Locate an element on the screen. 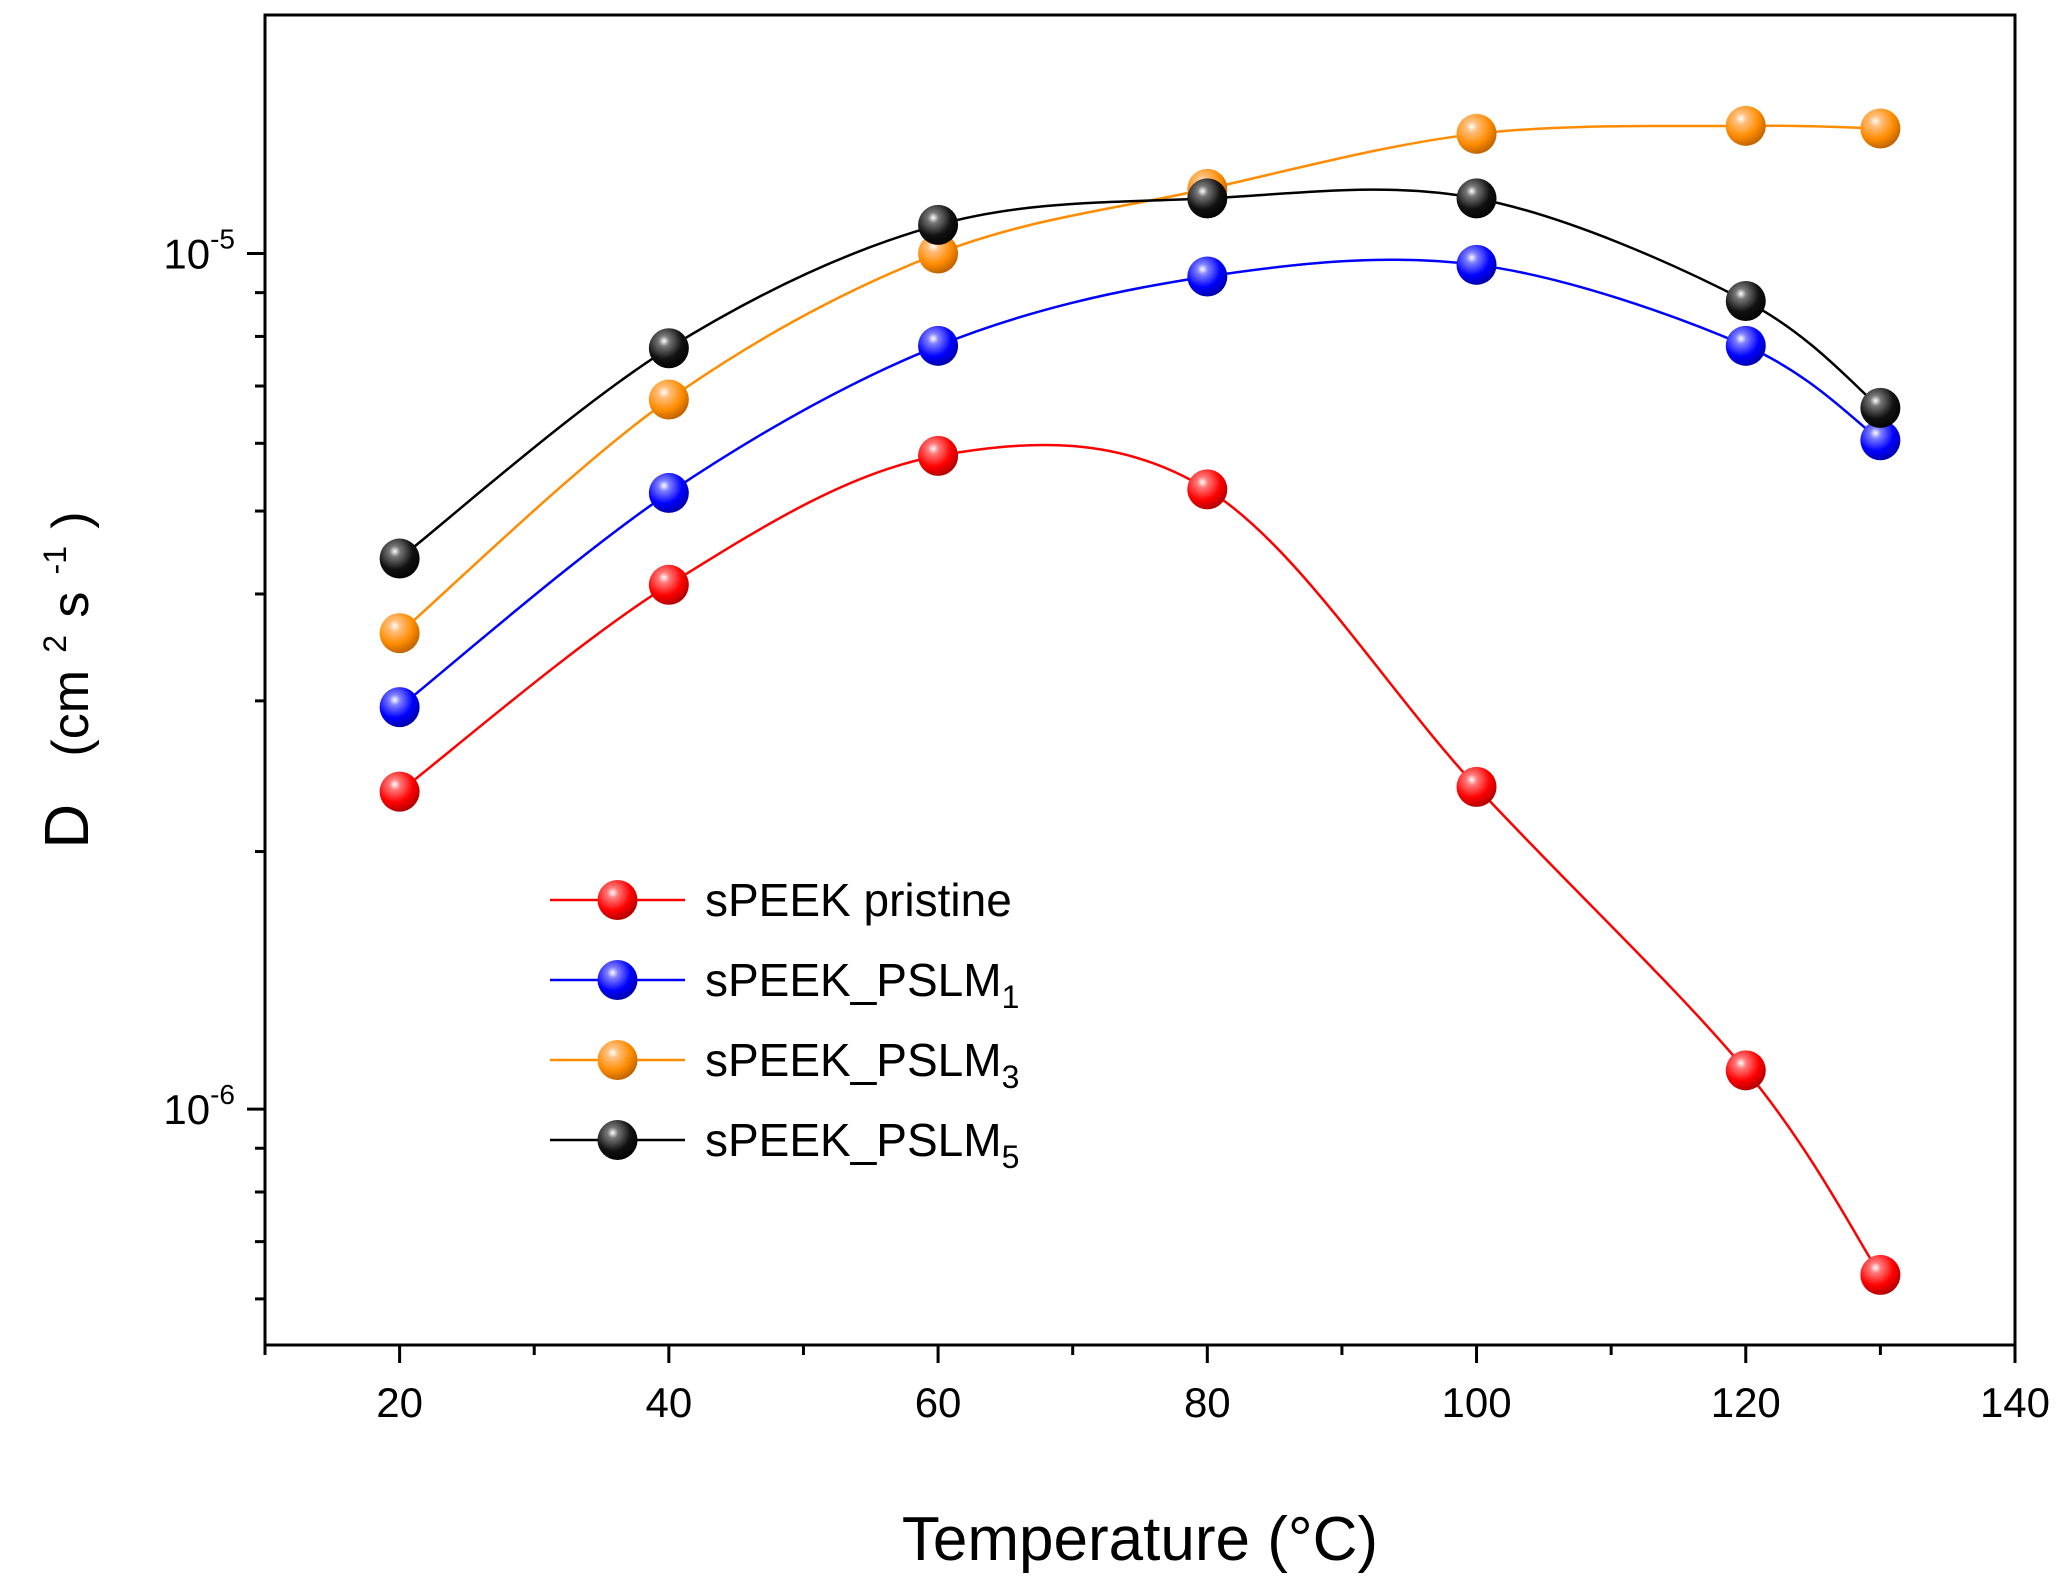 This screenshot has height=1580, width=2066. y-axis-title-unit-mid: s is located at coordinates (71, 605).